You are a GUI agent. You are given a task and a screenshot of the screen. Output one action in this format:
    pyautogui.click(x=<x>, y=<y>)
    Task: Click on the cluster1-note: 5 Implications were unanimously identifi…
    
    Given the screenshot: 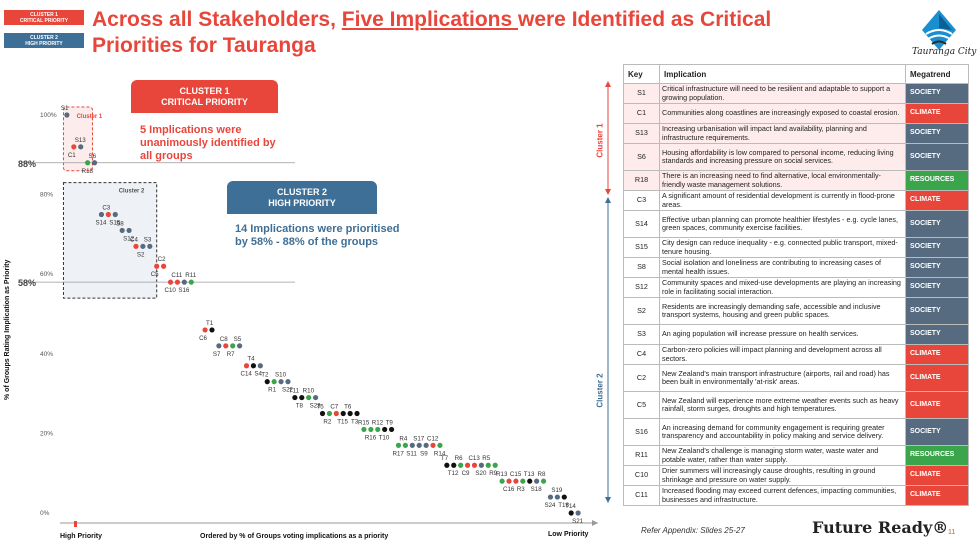 What is the action you would take?
    pyautogui.click(x=208, y=143)
    